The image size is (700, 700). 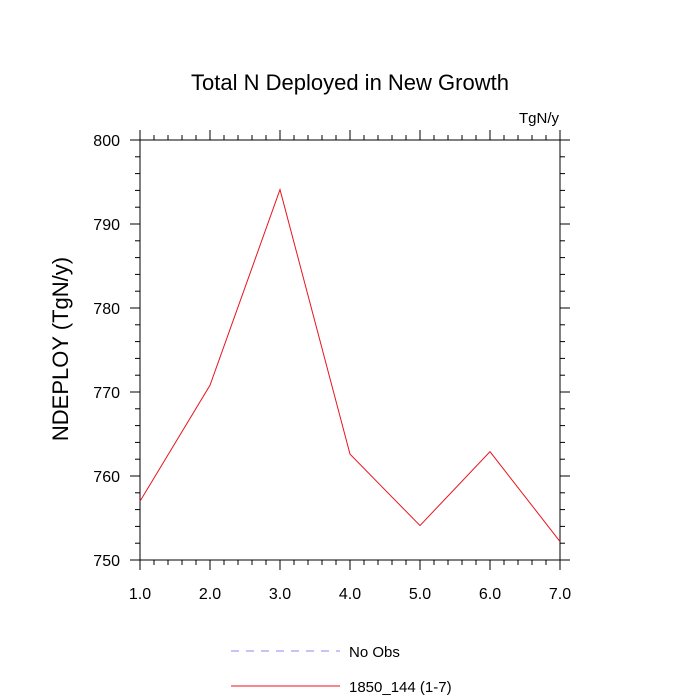 What do you see at coordinates (140, 594) in the screenshot?
I see `x-tick-label: 1.0` at bounding box center [140, 594].